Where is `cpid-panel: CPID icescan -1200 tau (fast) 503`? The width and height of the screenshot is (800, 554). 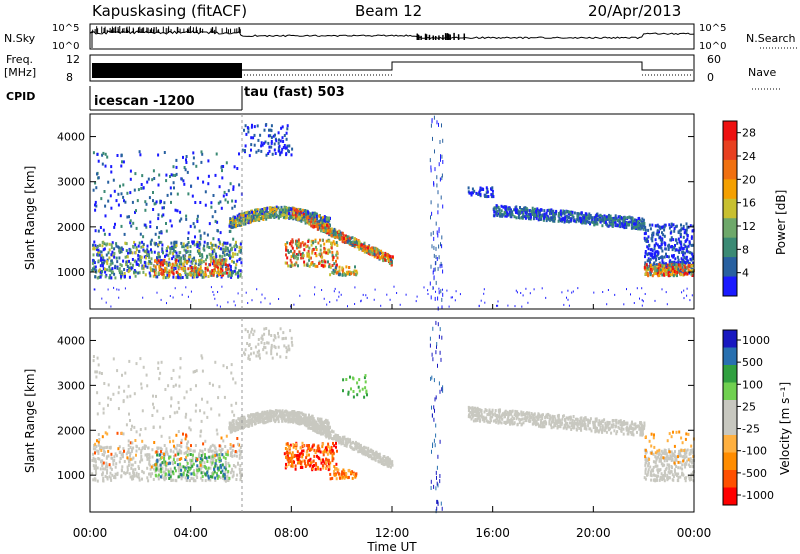 cpid-panel: CPID icescan -1200 tau (fast) 503 is located at coordinates (175, 98).